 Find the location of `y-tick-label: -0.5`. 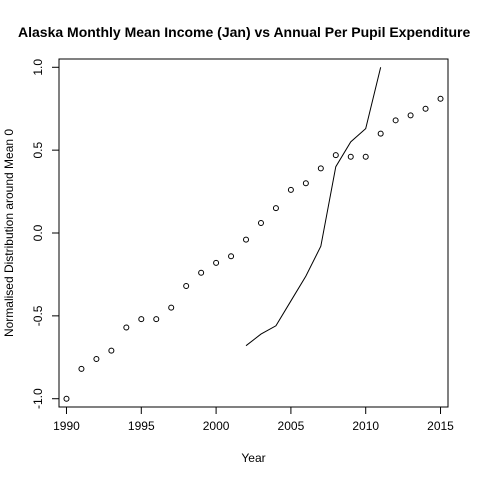

y-tick-label: -0.5 is located at coordinates (38, 315).